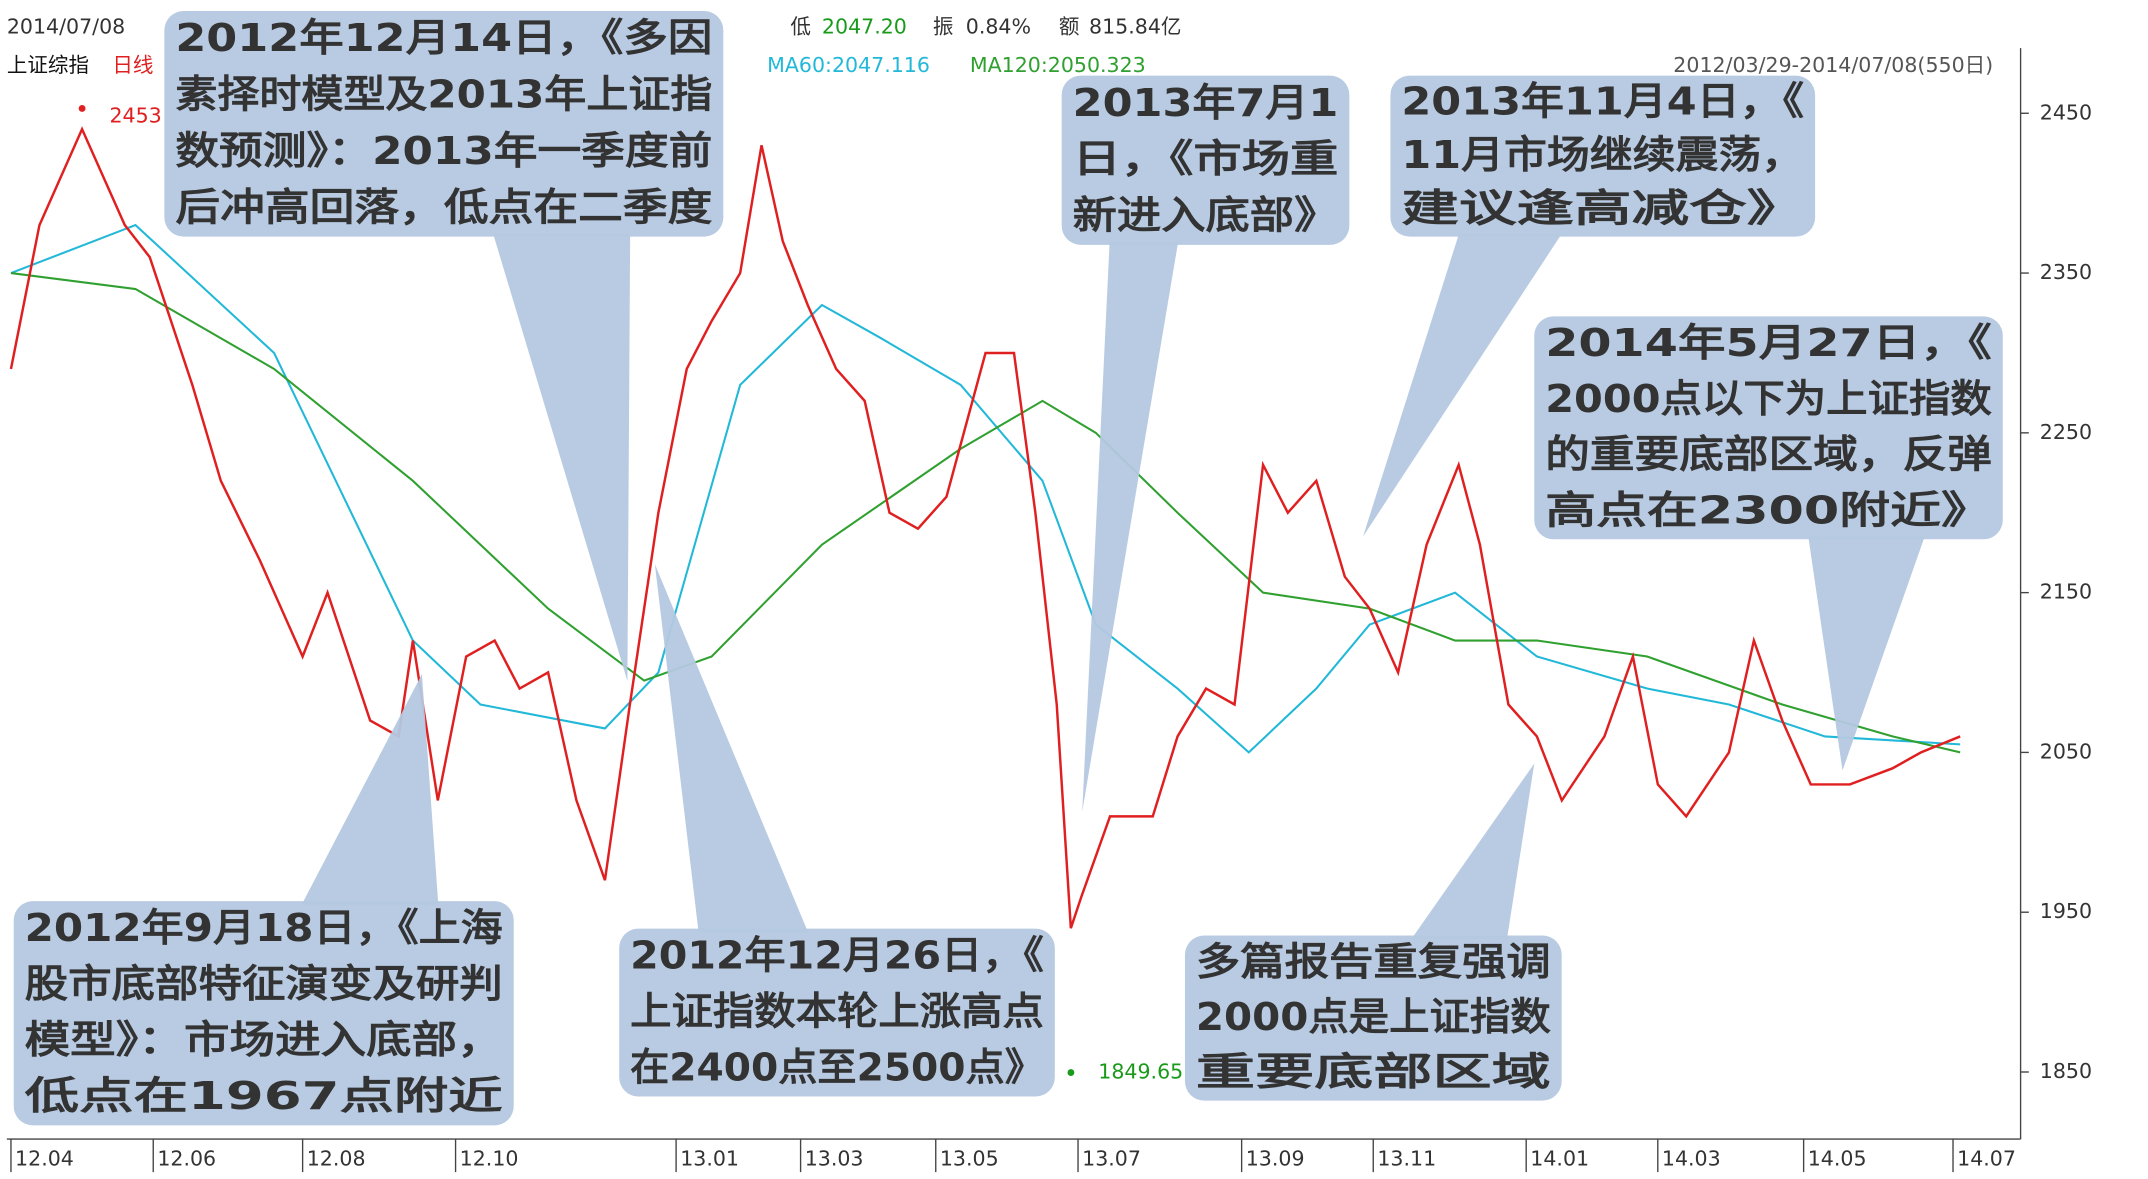 This screenshot has height=1179, width=2148. Describe the element at coordinates (443, 94) in the screenshot. I see `callout-text: 素择时模型及2013年上证指` at that location.